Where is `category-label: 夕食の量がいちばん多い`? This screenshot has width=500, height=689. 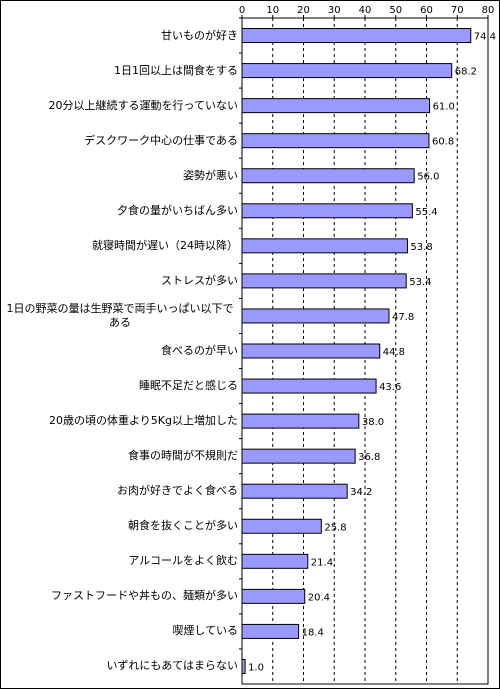 category-label: 夕食の量がいちばん多い is located at coordinates (120, 211).